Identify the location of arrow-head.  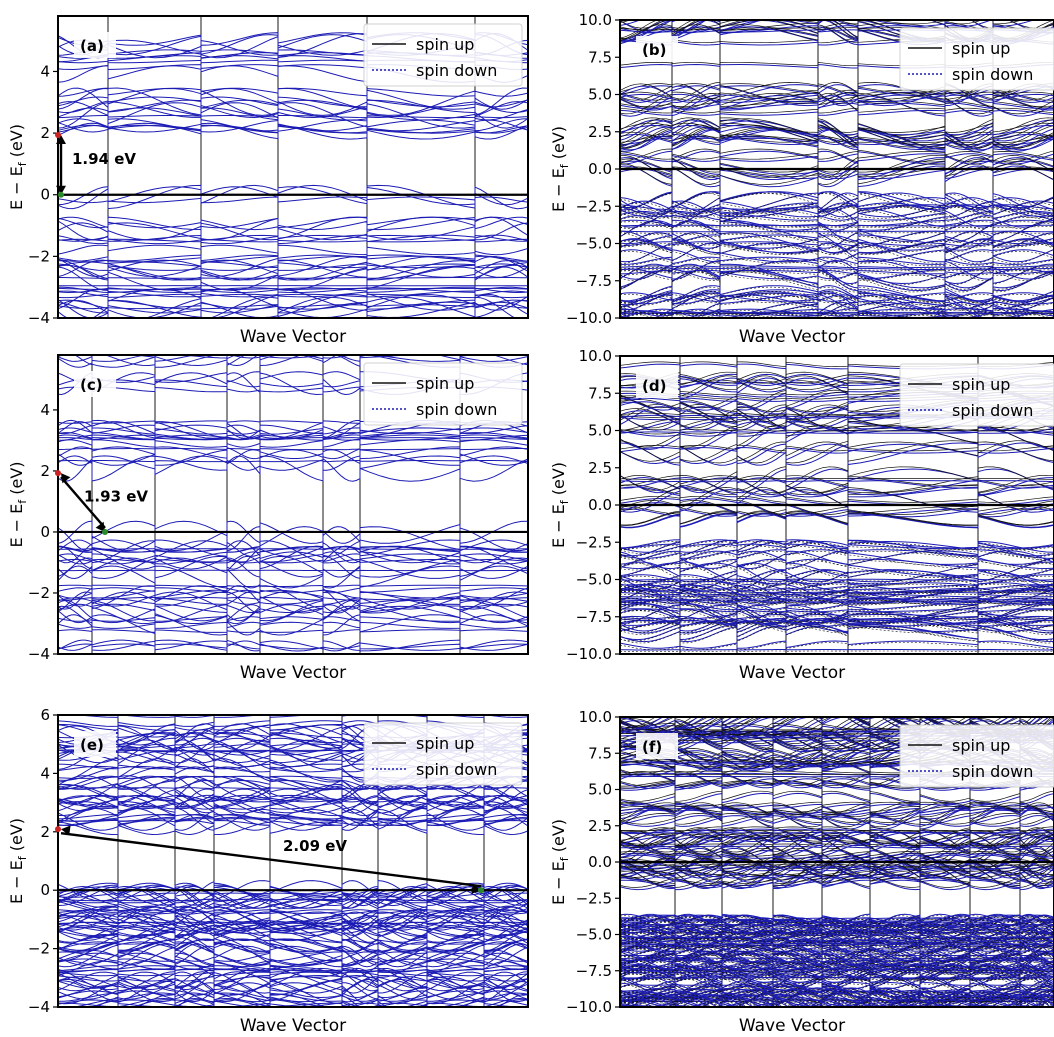
(66, 830).